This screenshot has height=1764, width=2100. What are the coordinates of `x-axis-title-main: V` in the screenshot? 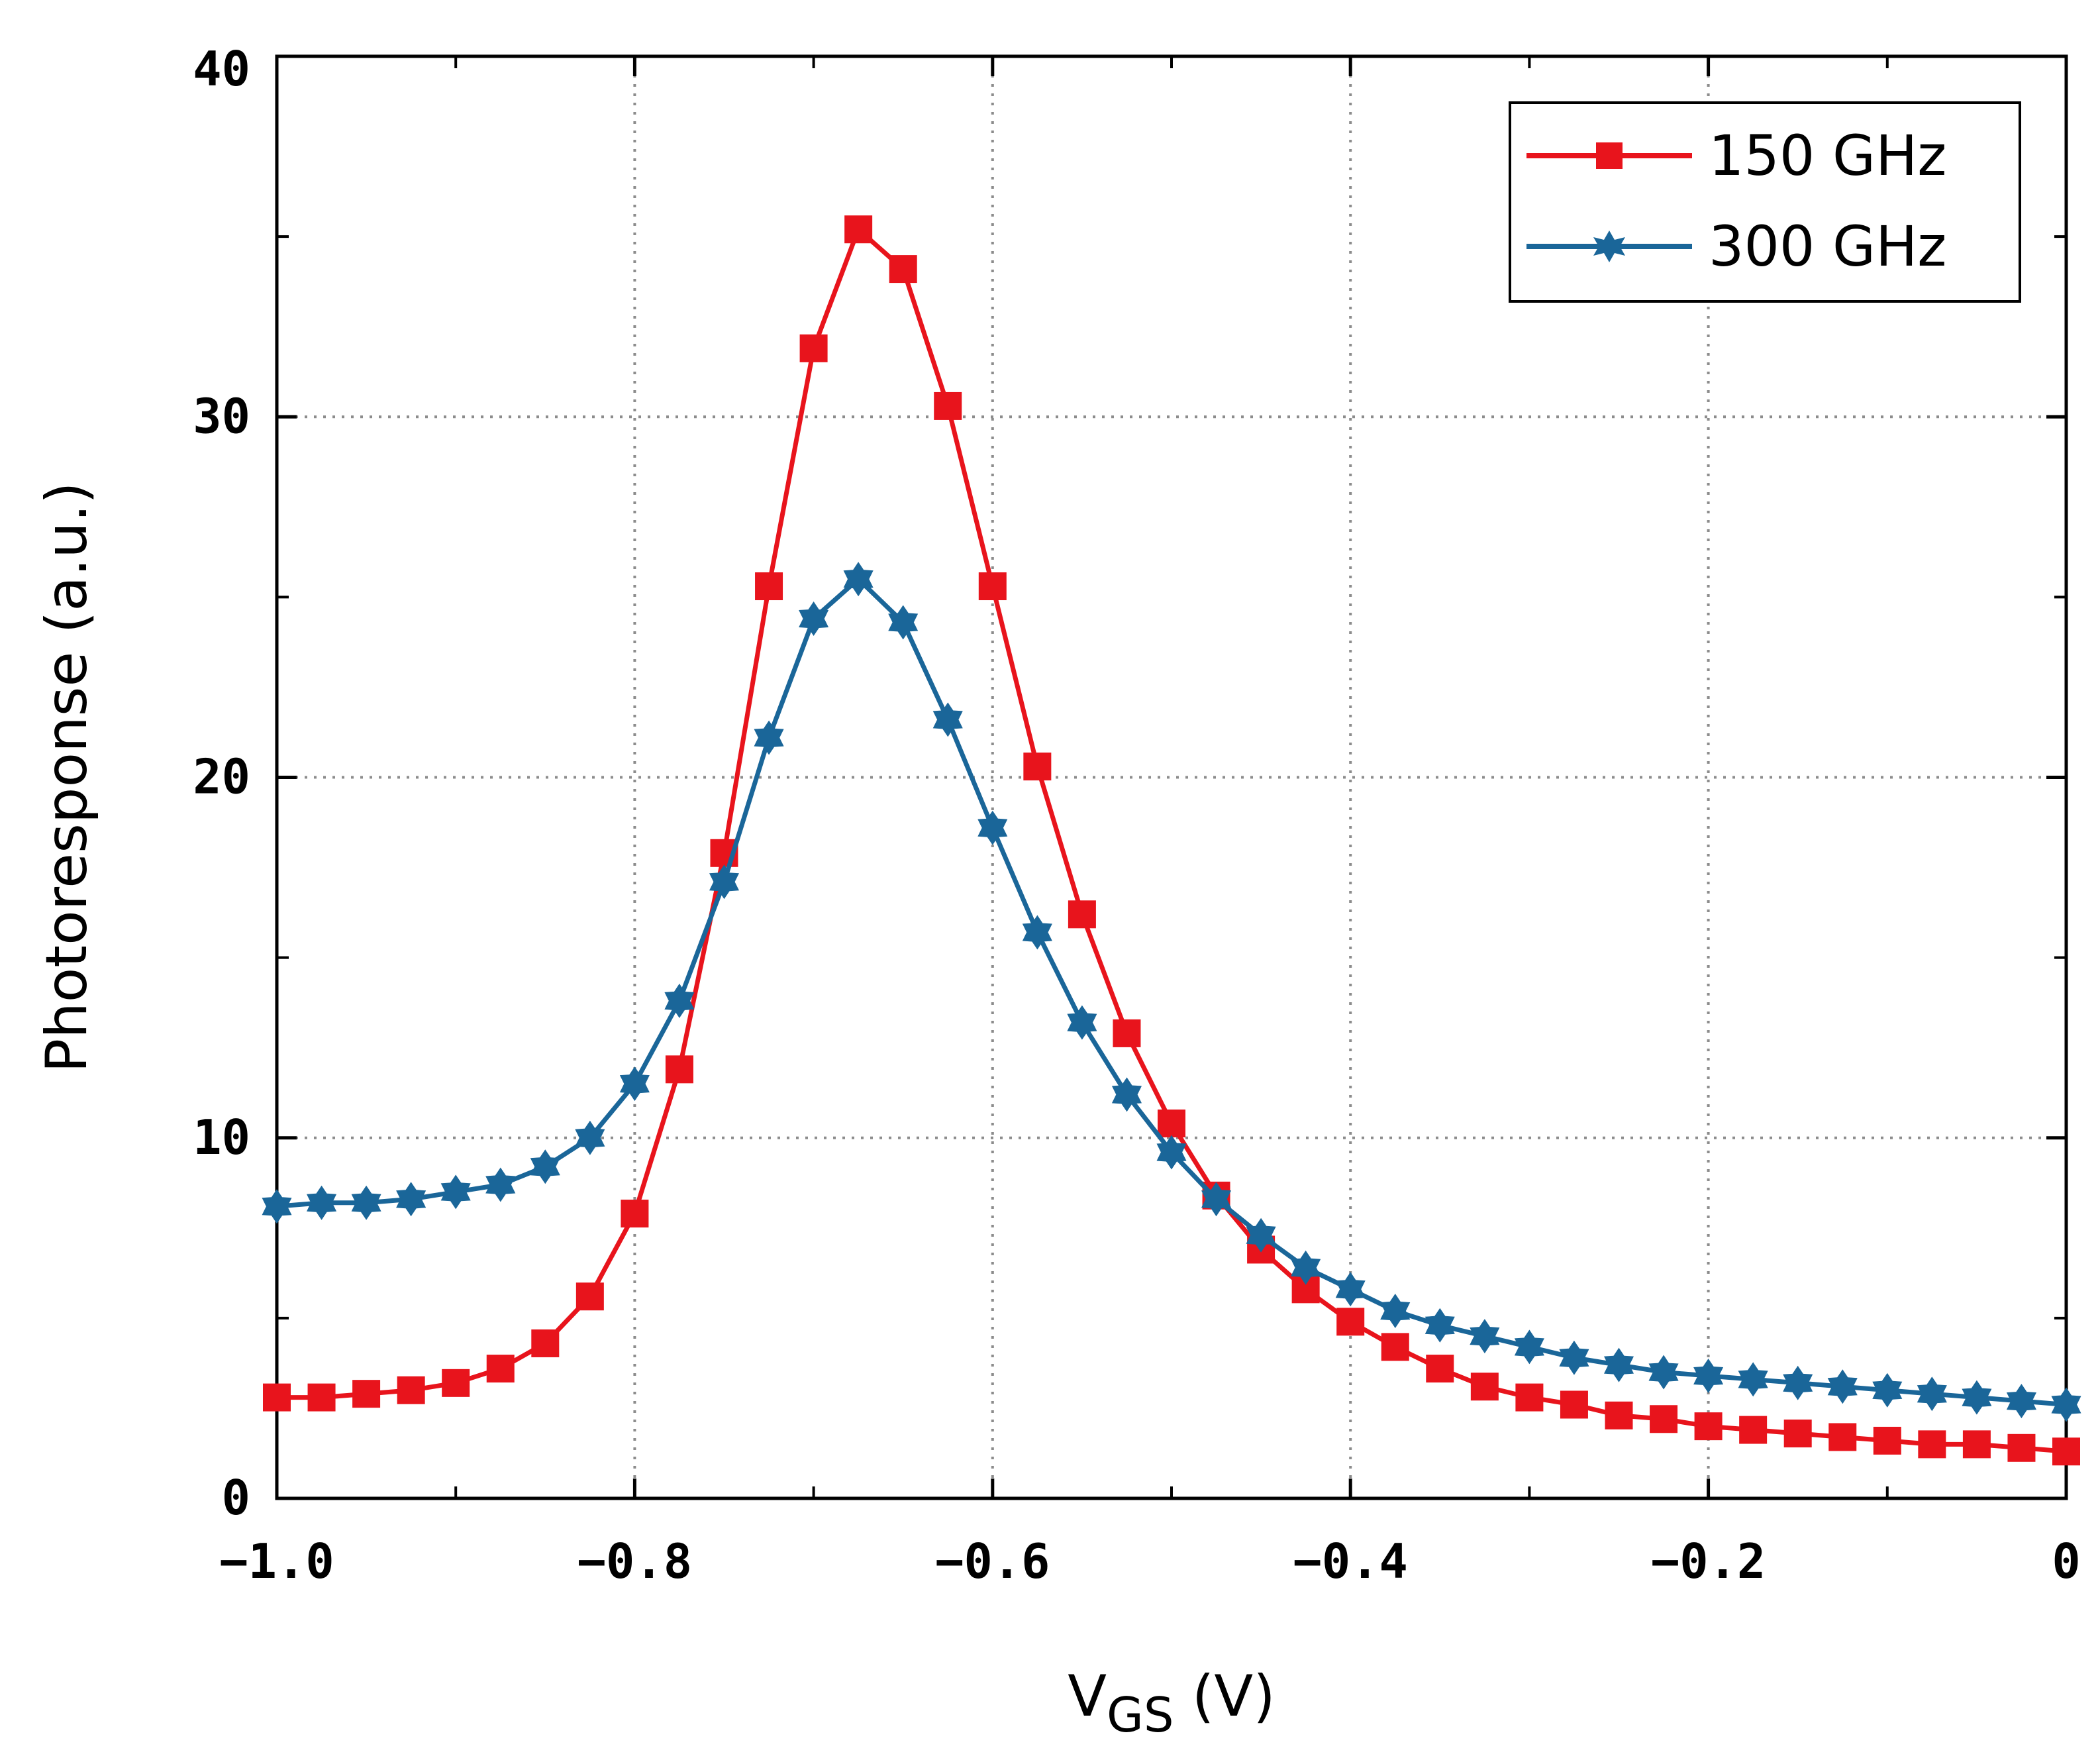 It's located at (1087, 1696).